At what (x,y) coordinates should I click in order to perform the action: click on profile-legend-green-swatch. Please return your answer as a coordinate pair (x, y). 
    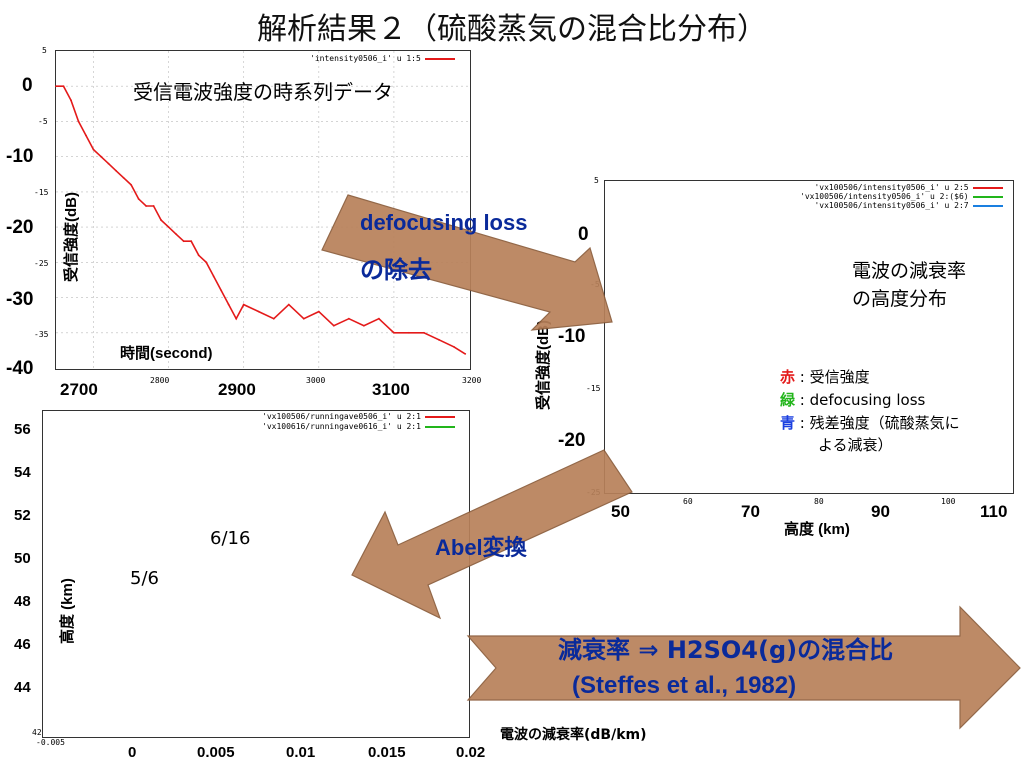
    Looking at the image, I should click on (439, 426).